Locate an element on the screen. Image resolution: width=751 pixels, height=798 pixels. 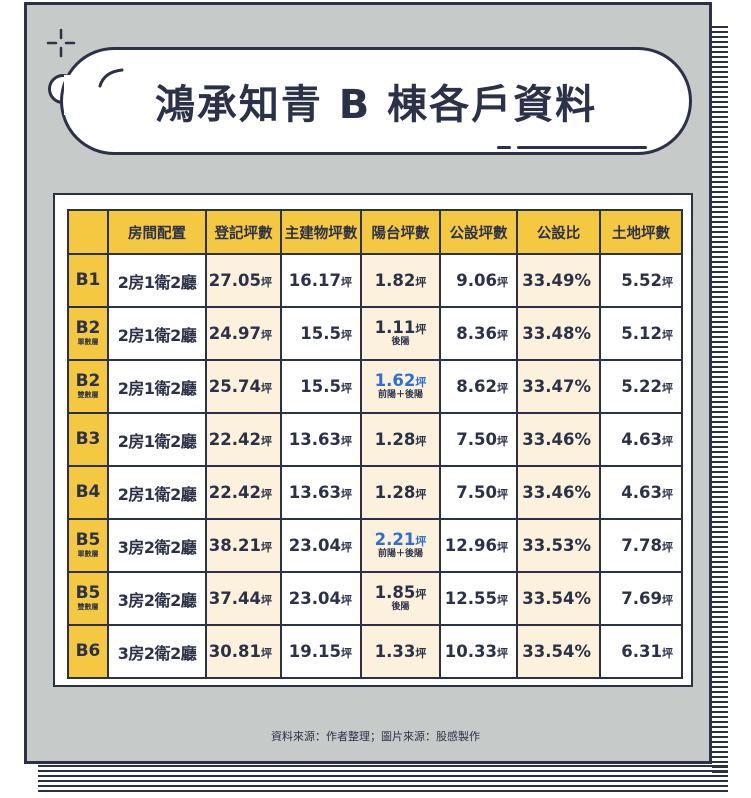
common-ratio-cell: 33.49% is located at coordinates (558, 280).